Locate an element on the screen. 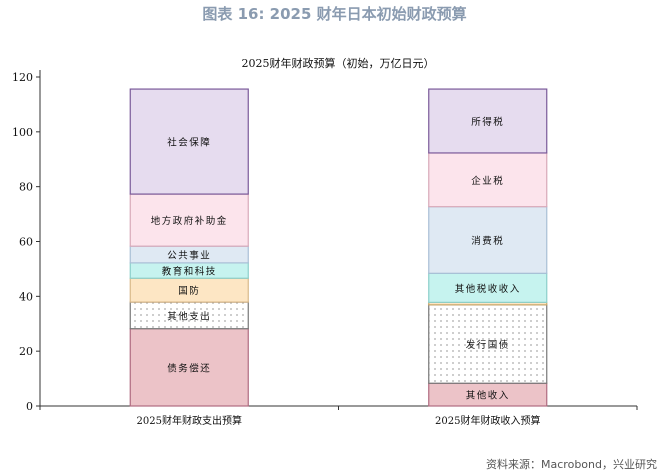 The image size is (669, 476). segment-label: 企业税 is located at coordinates (487, 181).